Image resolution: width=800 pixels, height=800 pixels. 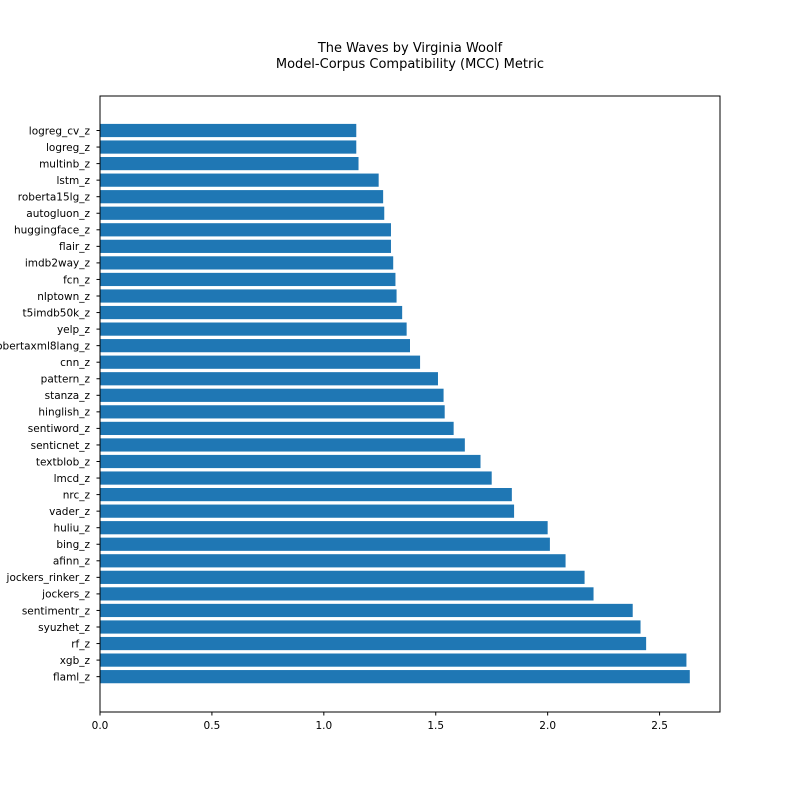 I want to click on y-tick-label: senticnet_z, so click(x=61, y=446).